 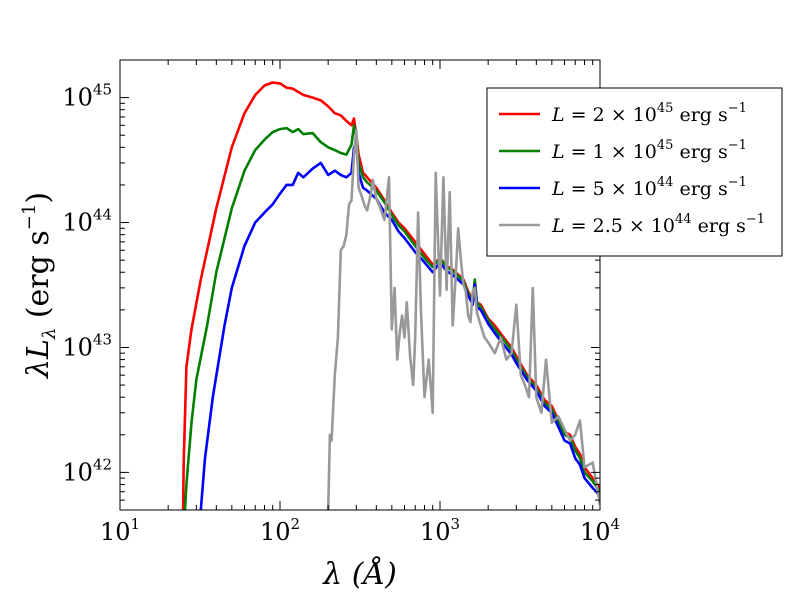 I want to click on x-tick-label: 10¹, so click(x=120, y=530).